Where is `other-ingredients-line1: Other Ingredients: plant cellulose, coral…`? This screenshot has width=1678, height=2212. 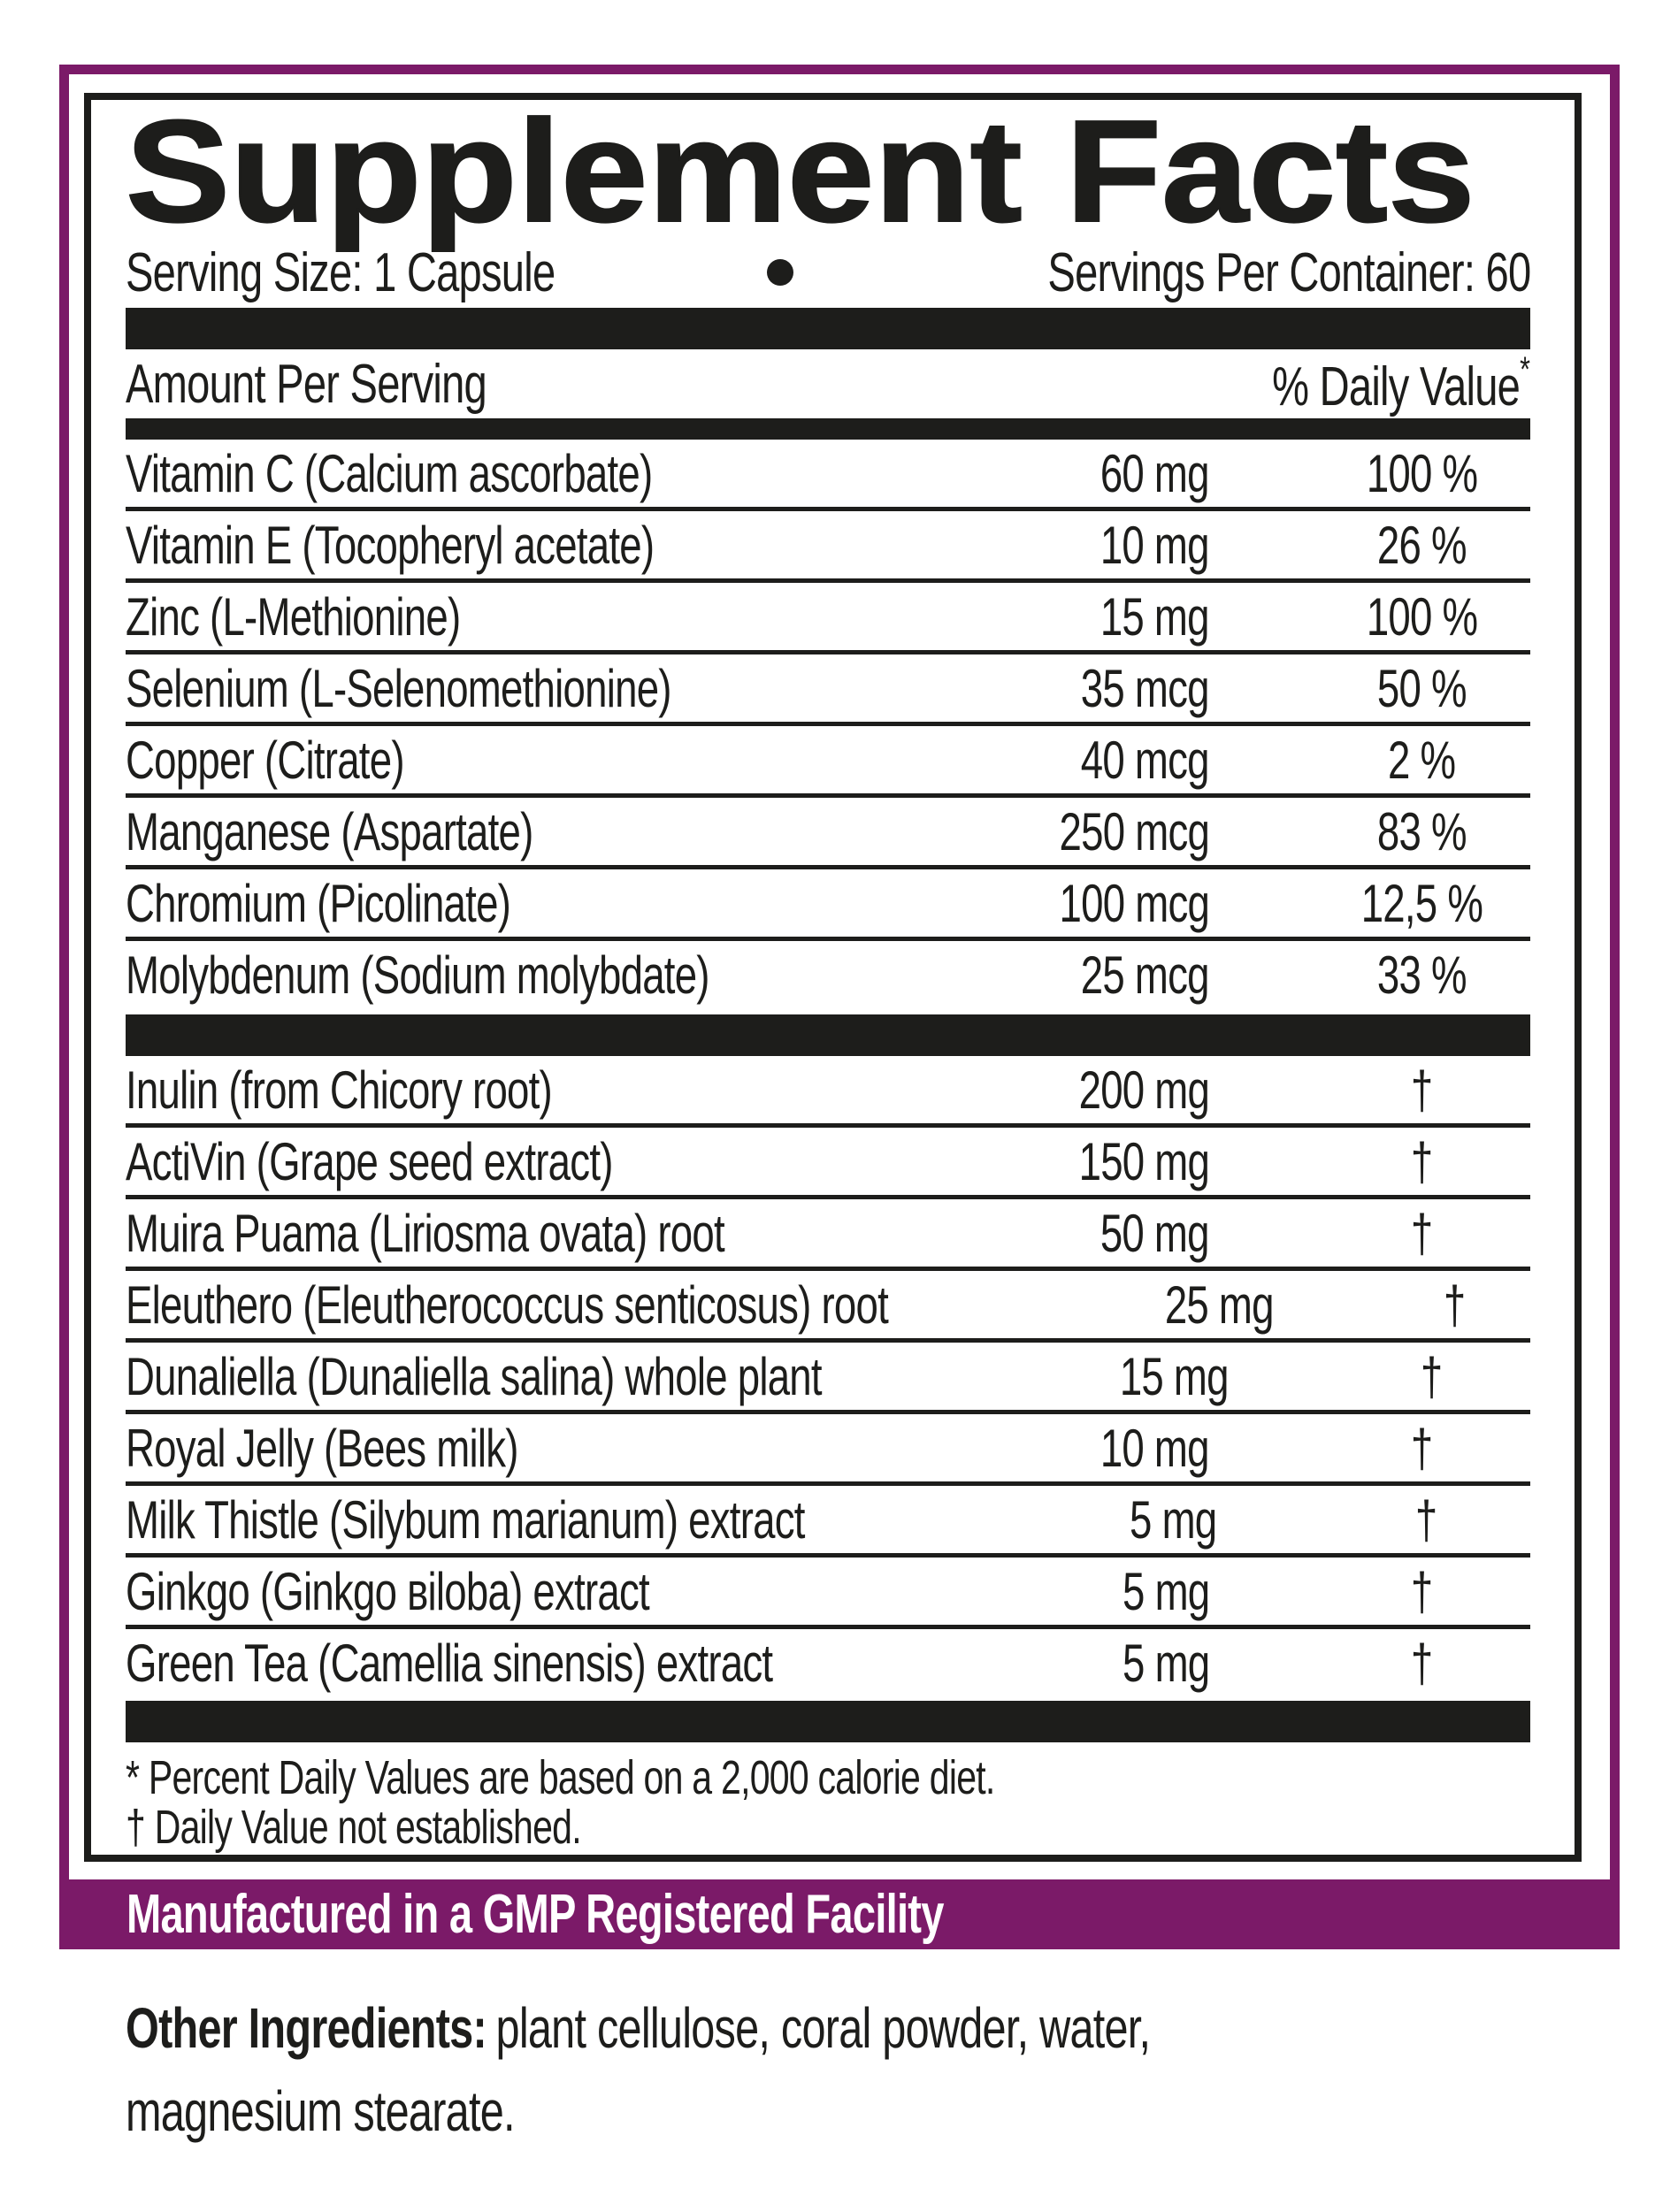
other-ingredients-line1: Other Ingredients: plant cellulose, coral… is located at coordinates (639, 2028).